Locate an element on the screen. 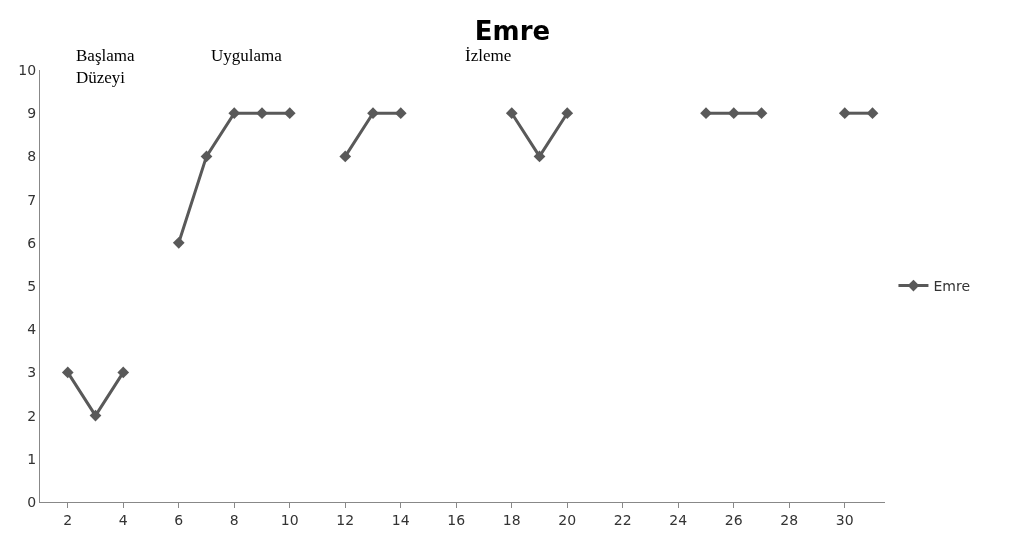 The height and width of the screenshot is (542, 1025). x-tick-label: 24 is located at coordinates (678, 519).